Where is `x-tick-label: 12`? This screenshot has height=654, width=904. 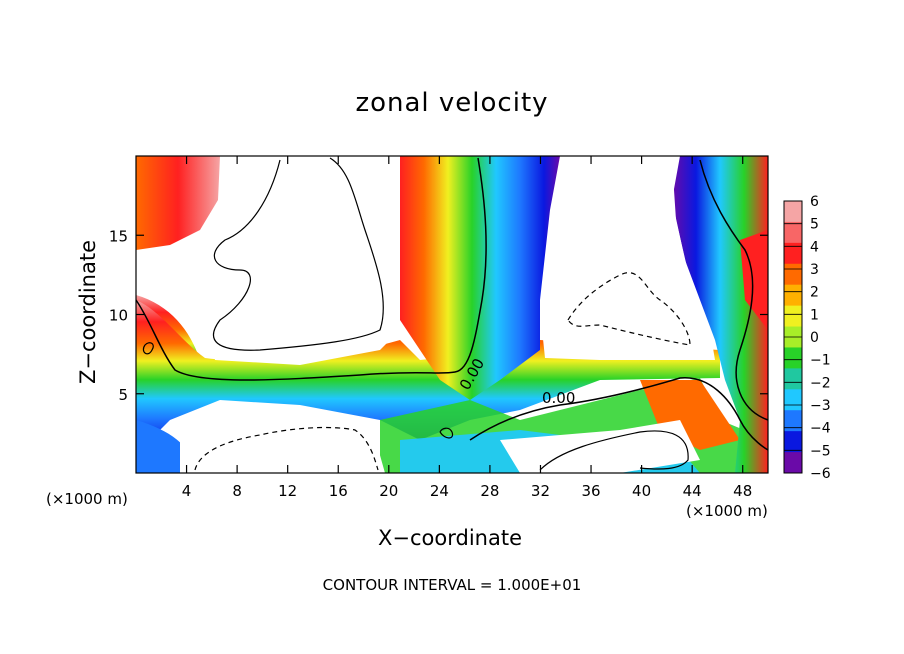
x-tick-label: 12 is located at coordinates (287, 491).